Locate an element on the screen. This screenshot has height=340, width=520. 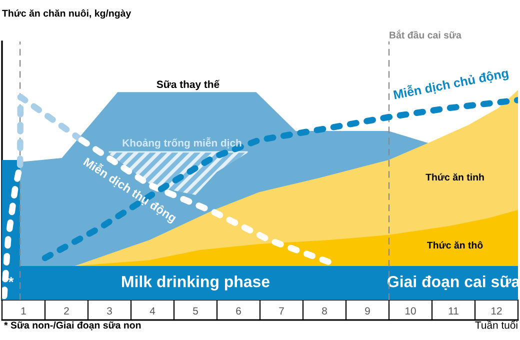
x-tick-label: 1 is located at coordinates (23, 310).